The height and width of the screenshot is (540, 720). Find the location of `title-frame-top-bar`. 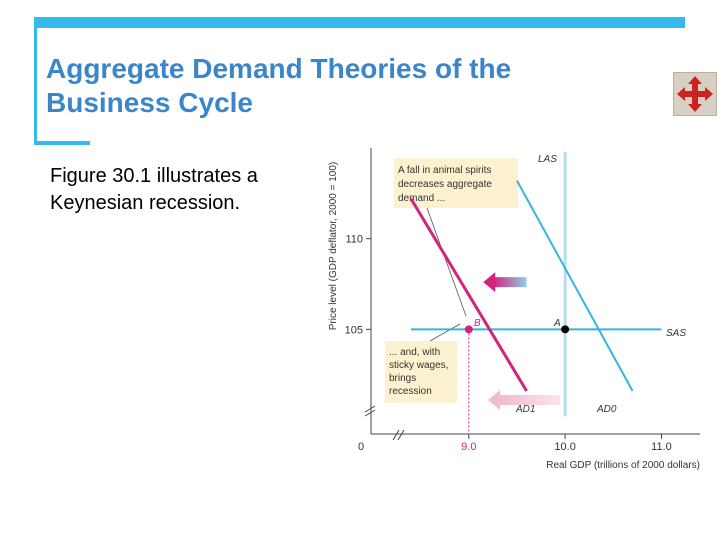

title-frame-top-bar is located at coordinates (359, 22).